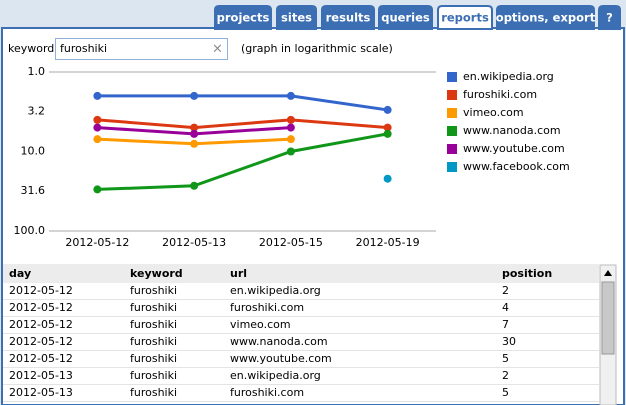 The image size is (626, 405). What do you see at coordinates (608, 318) in the screenshot?
I see `scroll-thumb` at bounding box center [608, 318].